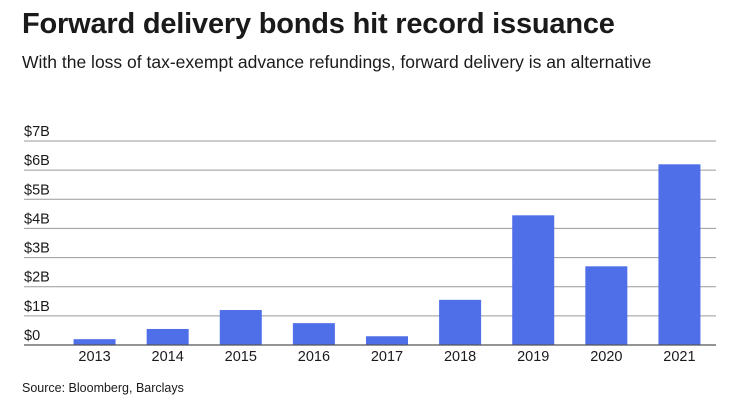 The width and height of the screenshot is (740, 416). What do you see at coordinates (460, 322) in the screenshot?
I see `bar-2018` at bounding box center [460, 322].